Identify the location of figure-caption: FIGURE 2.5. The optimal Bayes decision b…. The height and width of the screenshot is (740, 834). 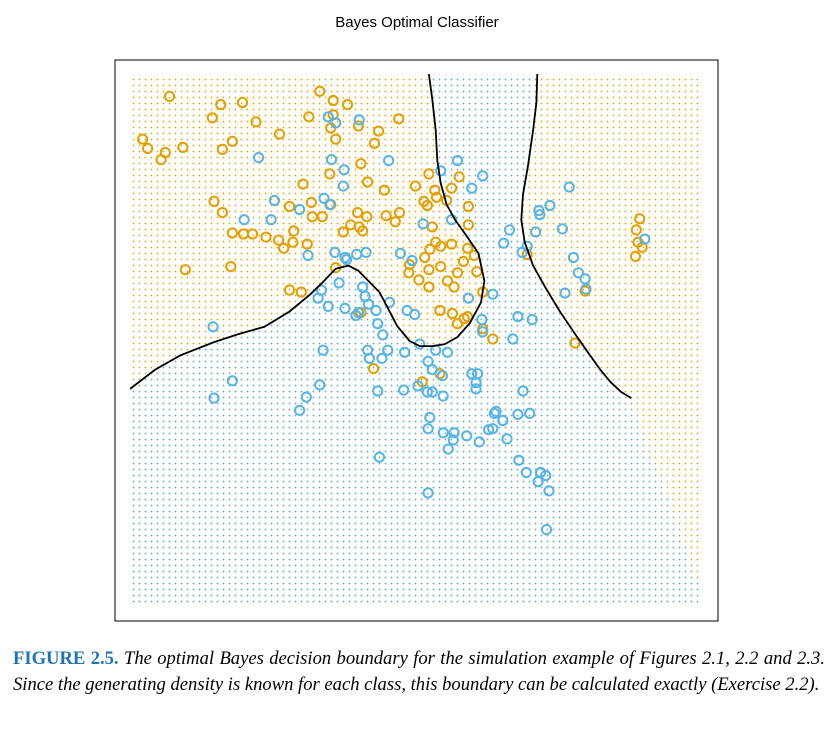
(419, 672).